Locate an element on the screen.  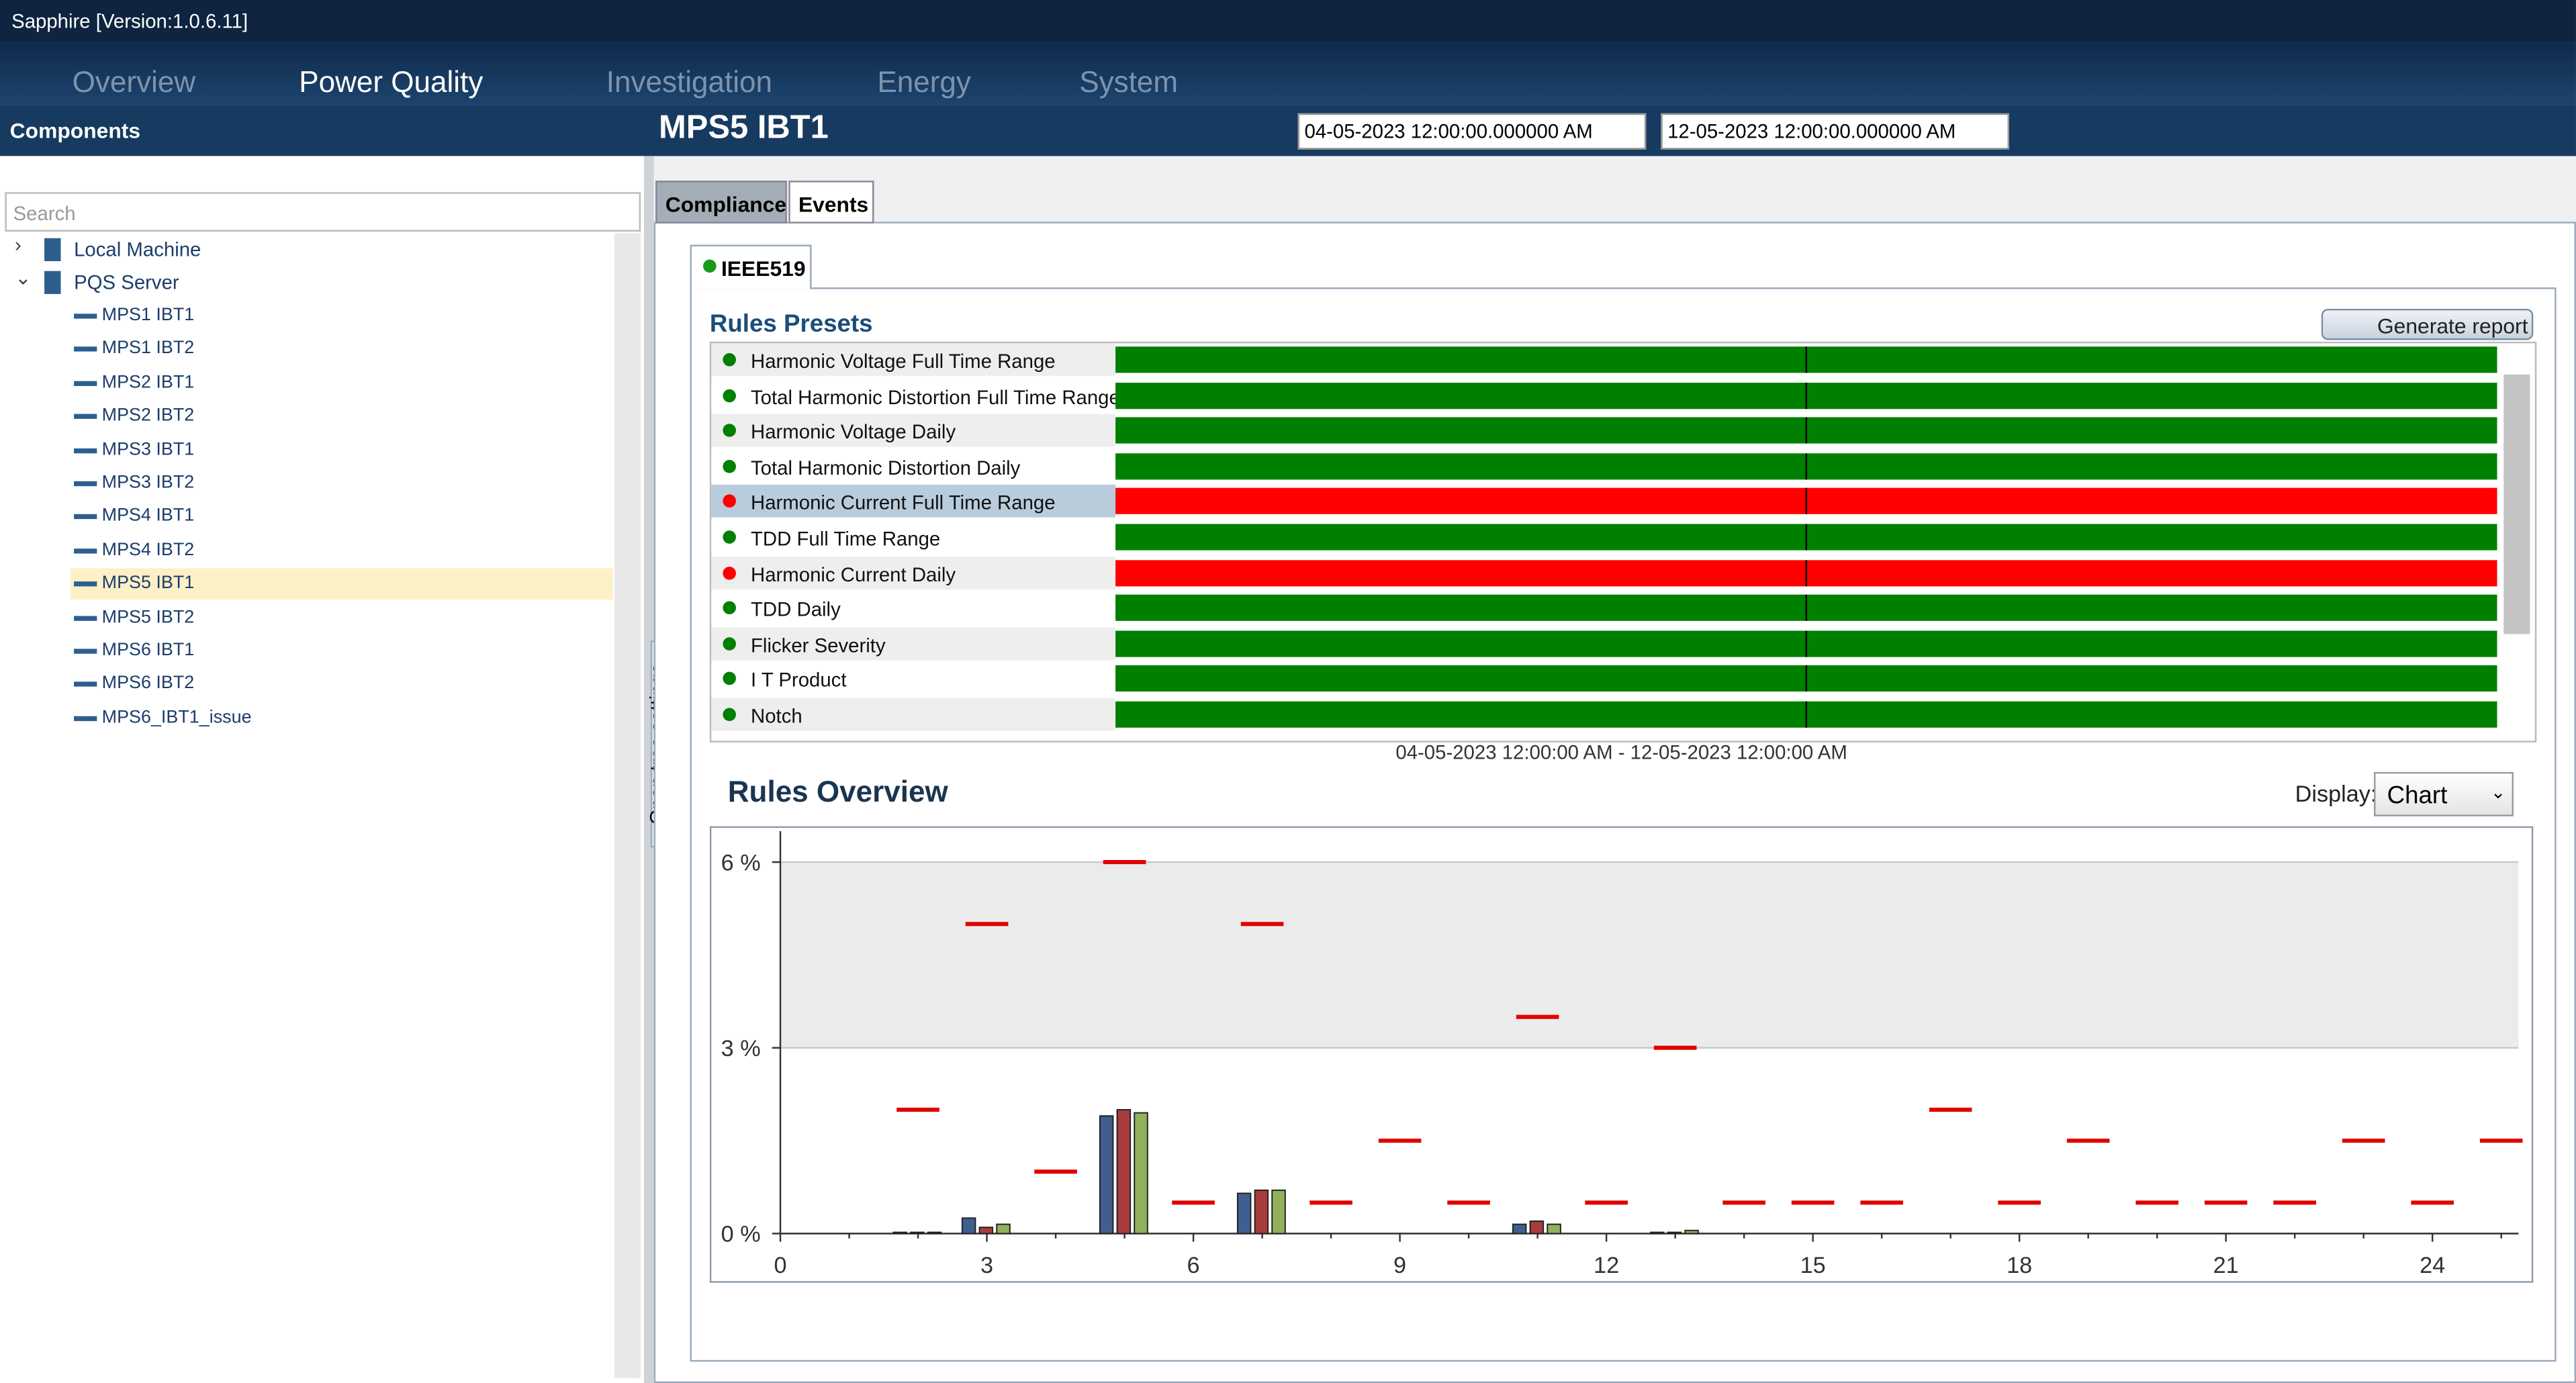
x-tick-label: 21 is located at coordinates (2226, 1265).